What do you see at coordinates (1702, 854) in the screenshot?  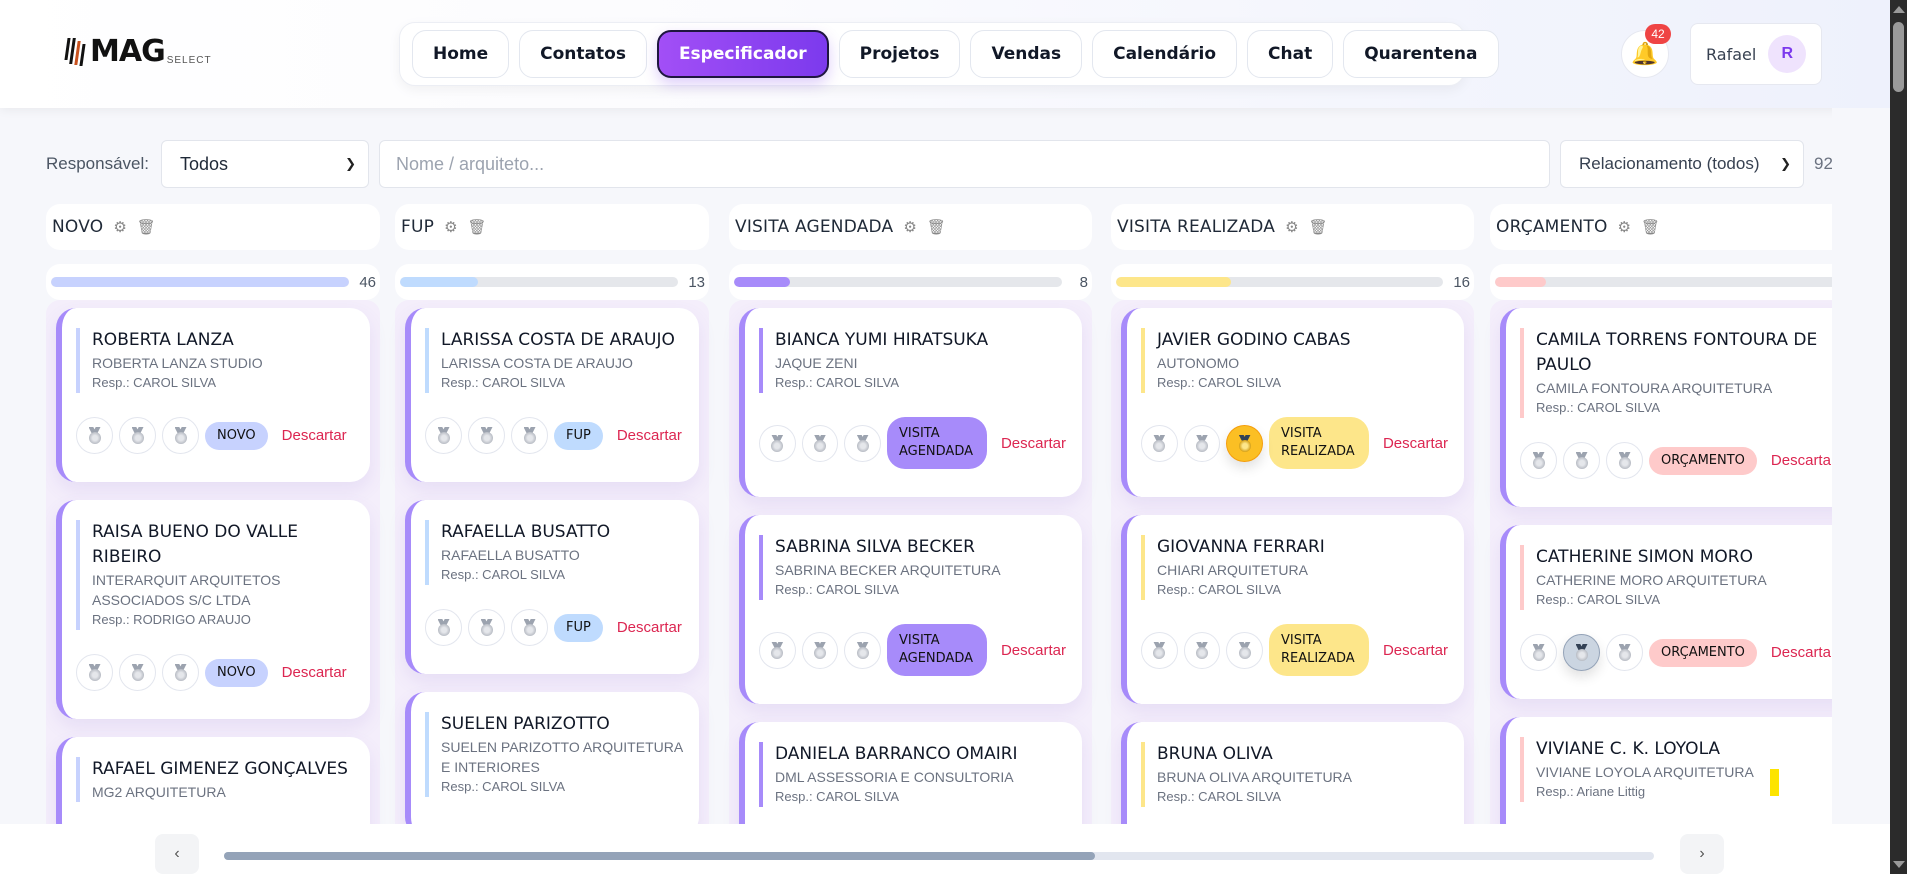 I see `scroll-right-button: ›` at bounding box center [1702, 854].